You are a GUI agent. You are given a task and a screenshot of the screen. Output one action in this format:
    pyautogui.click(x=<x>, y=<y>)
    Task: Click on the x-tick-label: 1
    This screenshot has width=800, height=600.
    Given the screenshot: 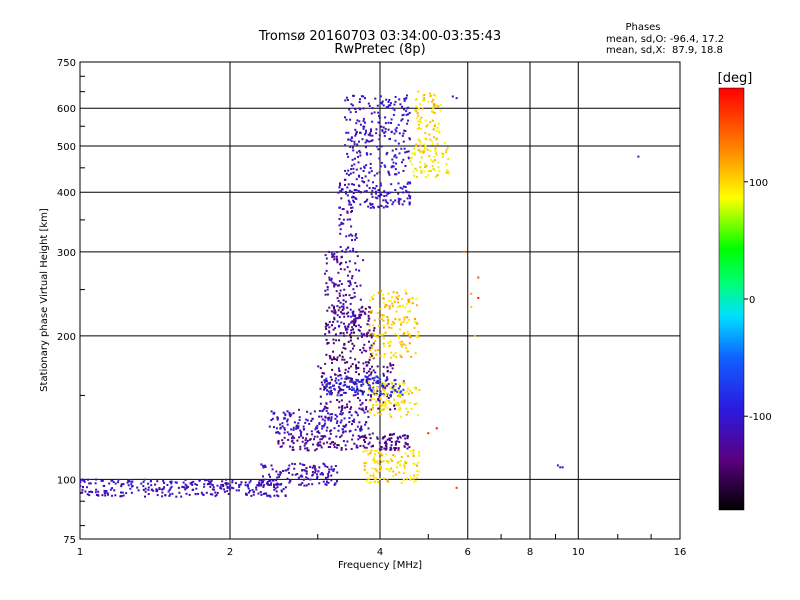 What is the action you would take?
    pyautogui.click(x=80, y=552)
    